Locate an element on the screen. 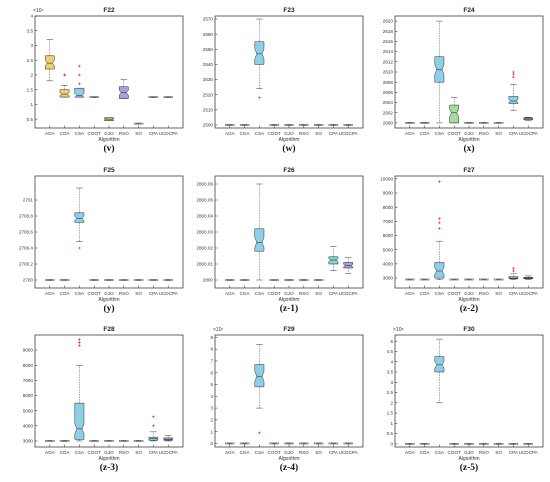 The width and height of the screenshot is (550, 482). panel-caption: (y) is located at coordinates (108, 308).